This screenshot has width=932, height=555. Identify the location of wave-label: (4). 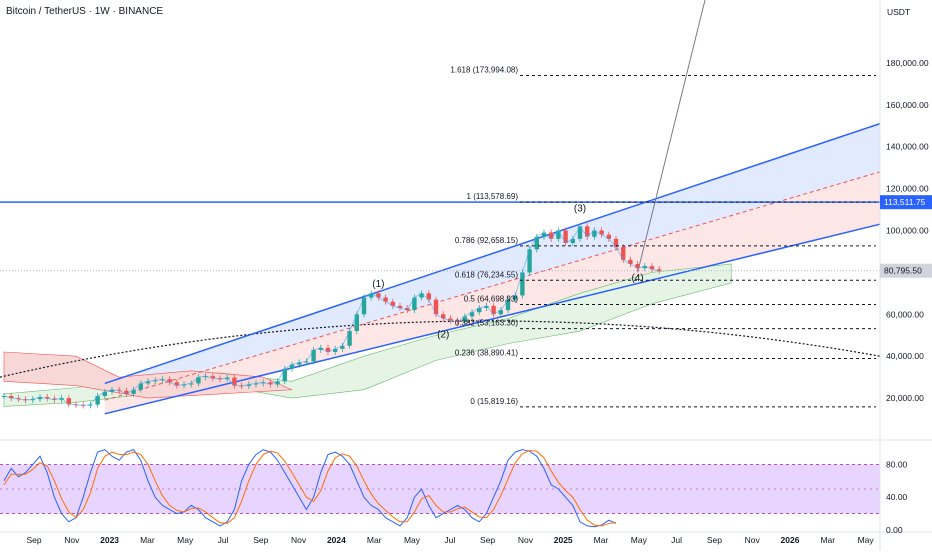
(637, 278).